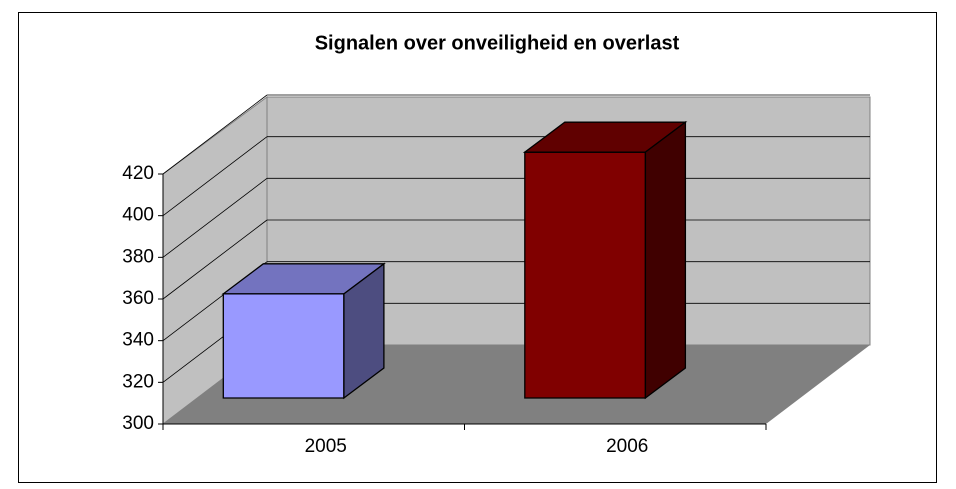 The height and width of the screenshot is (489, 956). I want to click on y-tick-label: 380, so click(138, 256).